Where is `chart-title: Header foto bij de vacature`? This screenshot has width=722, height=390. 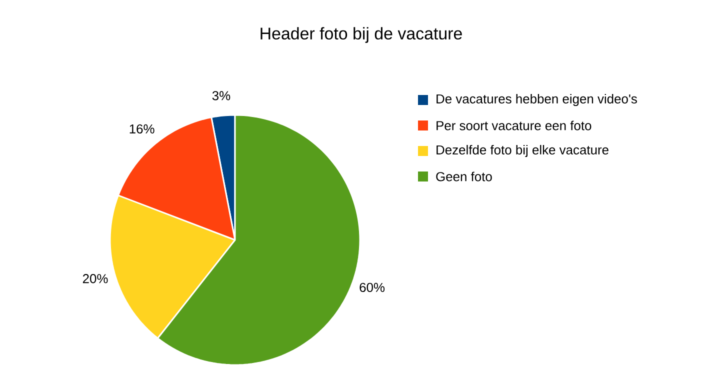 chart-title: Header foto bij de vacature is located at coordinates (361, 35).